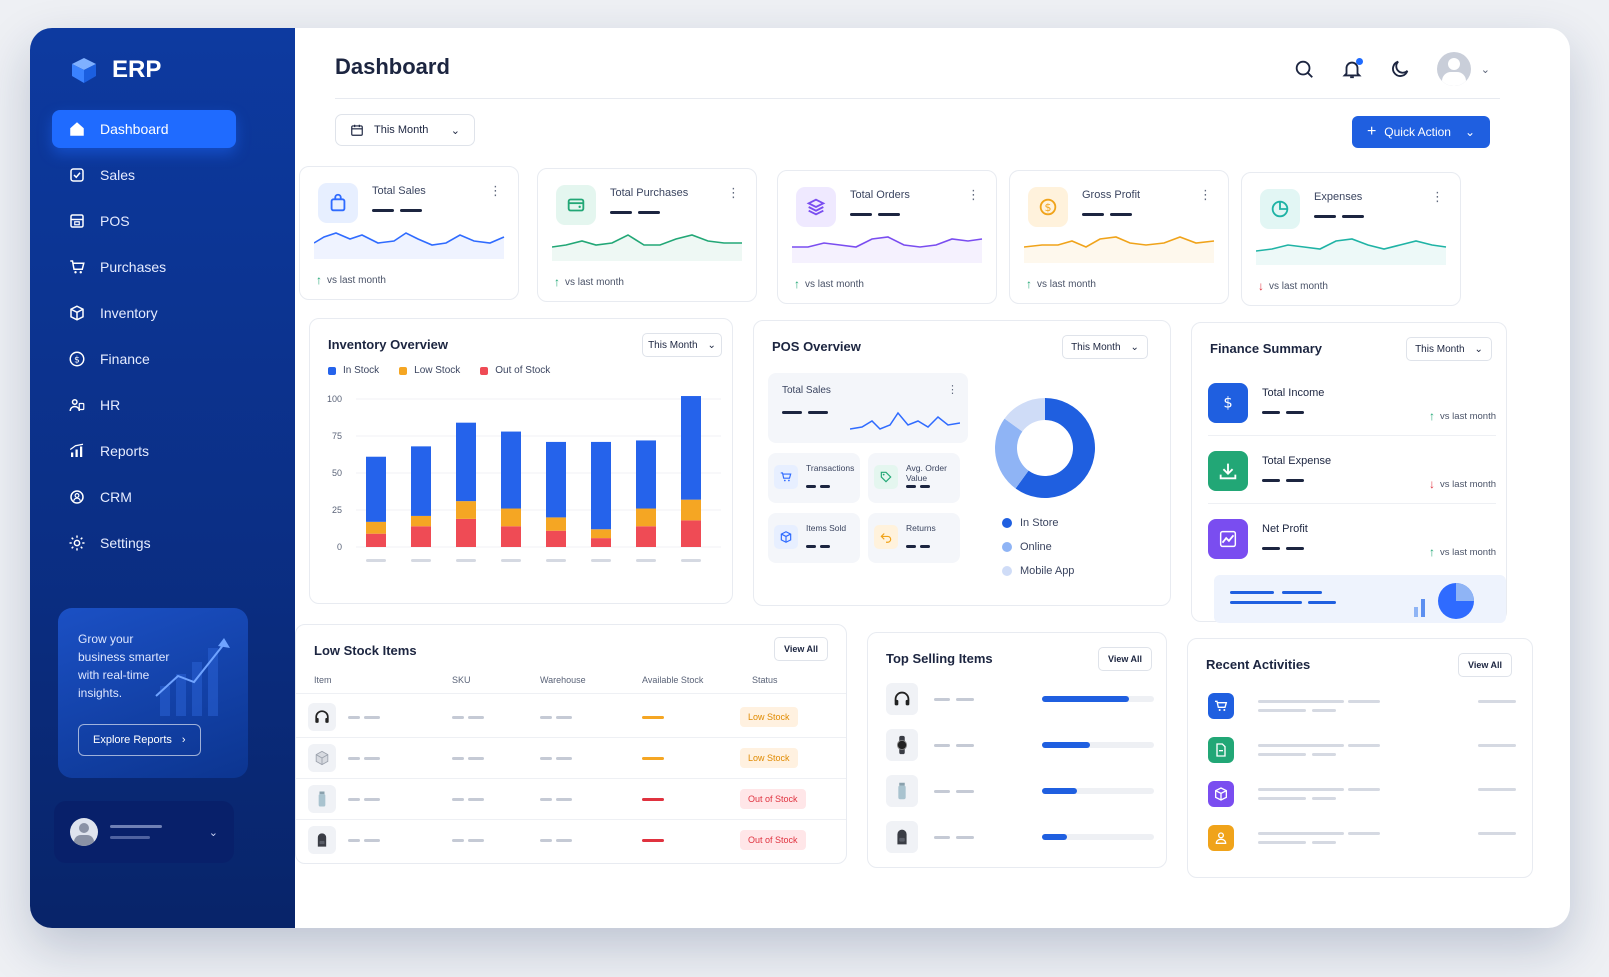 This screenshot has width=1609, height=977. What do you see at coordinates (801, 649) in the screenshot?
I see `low-stock-view-all-button: View All` at bounding box center [801, 649].